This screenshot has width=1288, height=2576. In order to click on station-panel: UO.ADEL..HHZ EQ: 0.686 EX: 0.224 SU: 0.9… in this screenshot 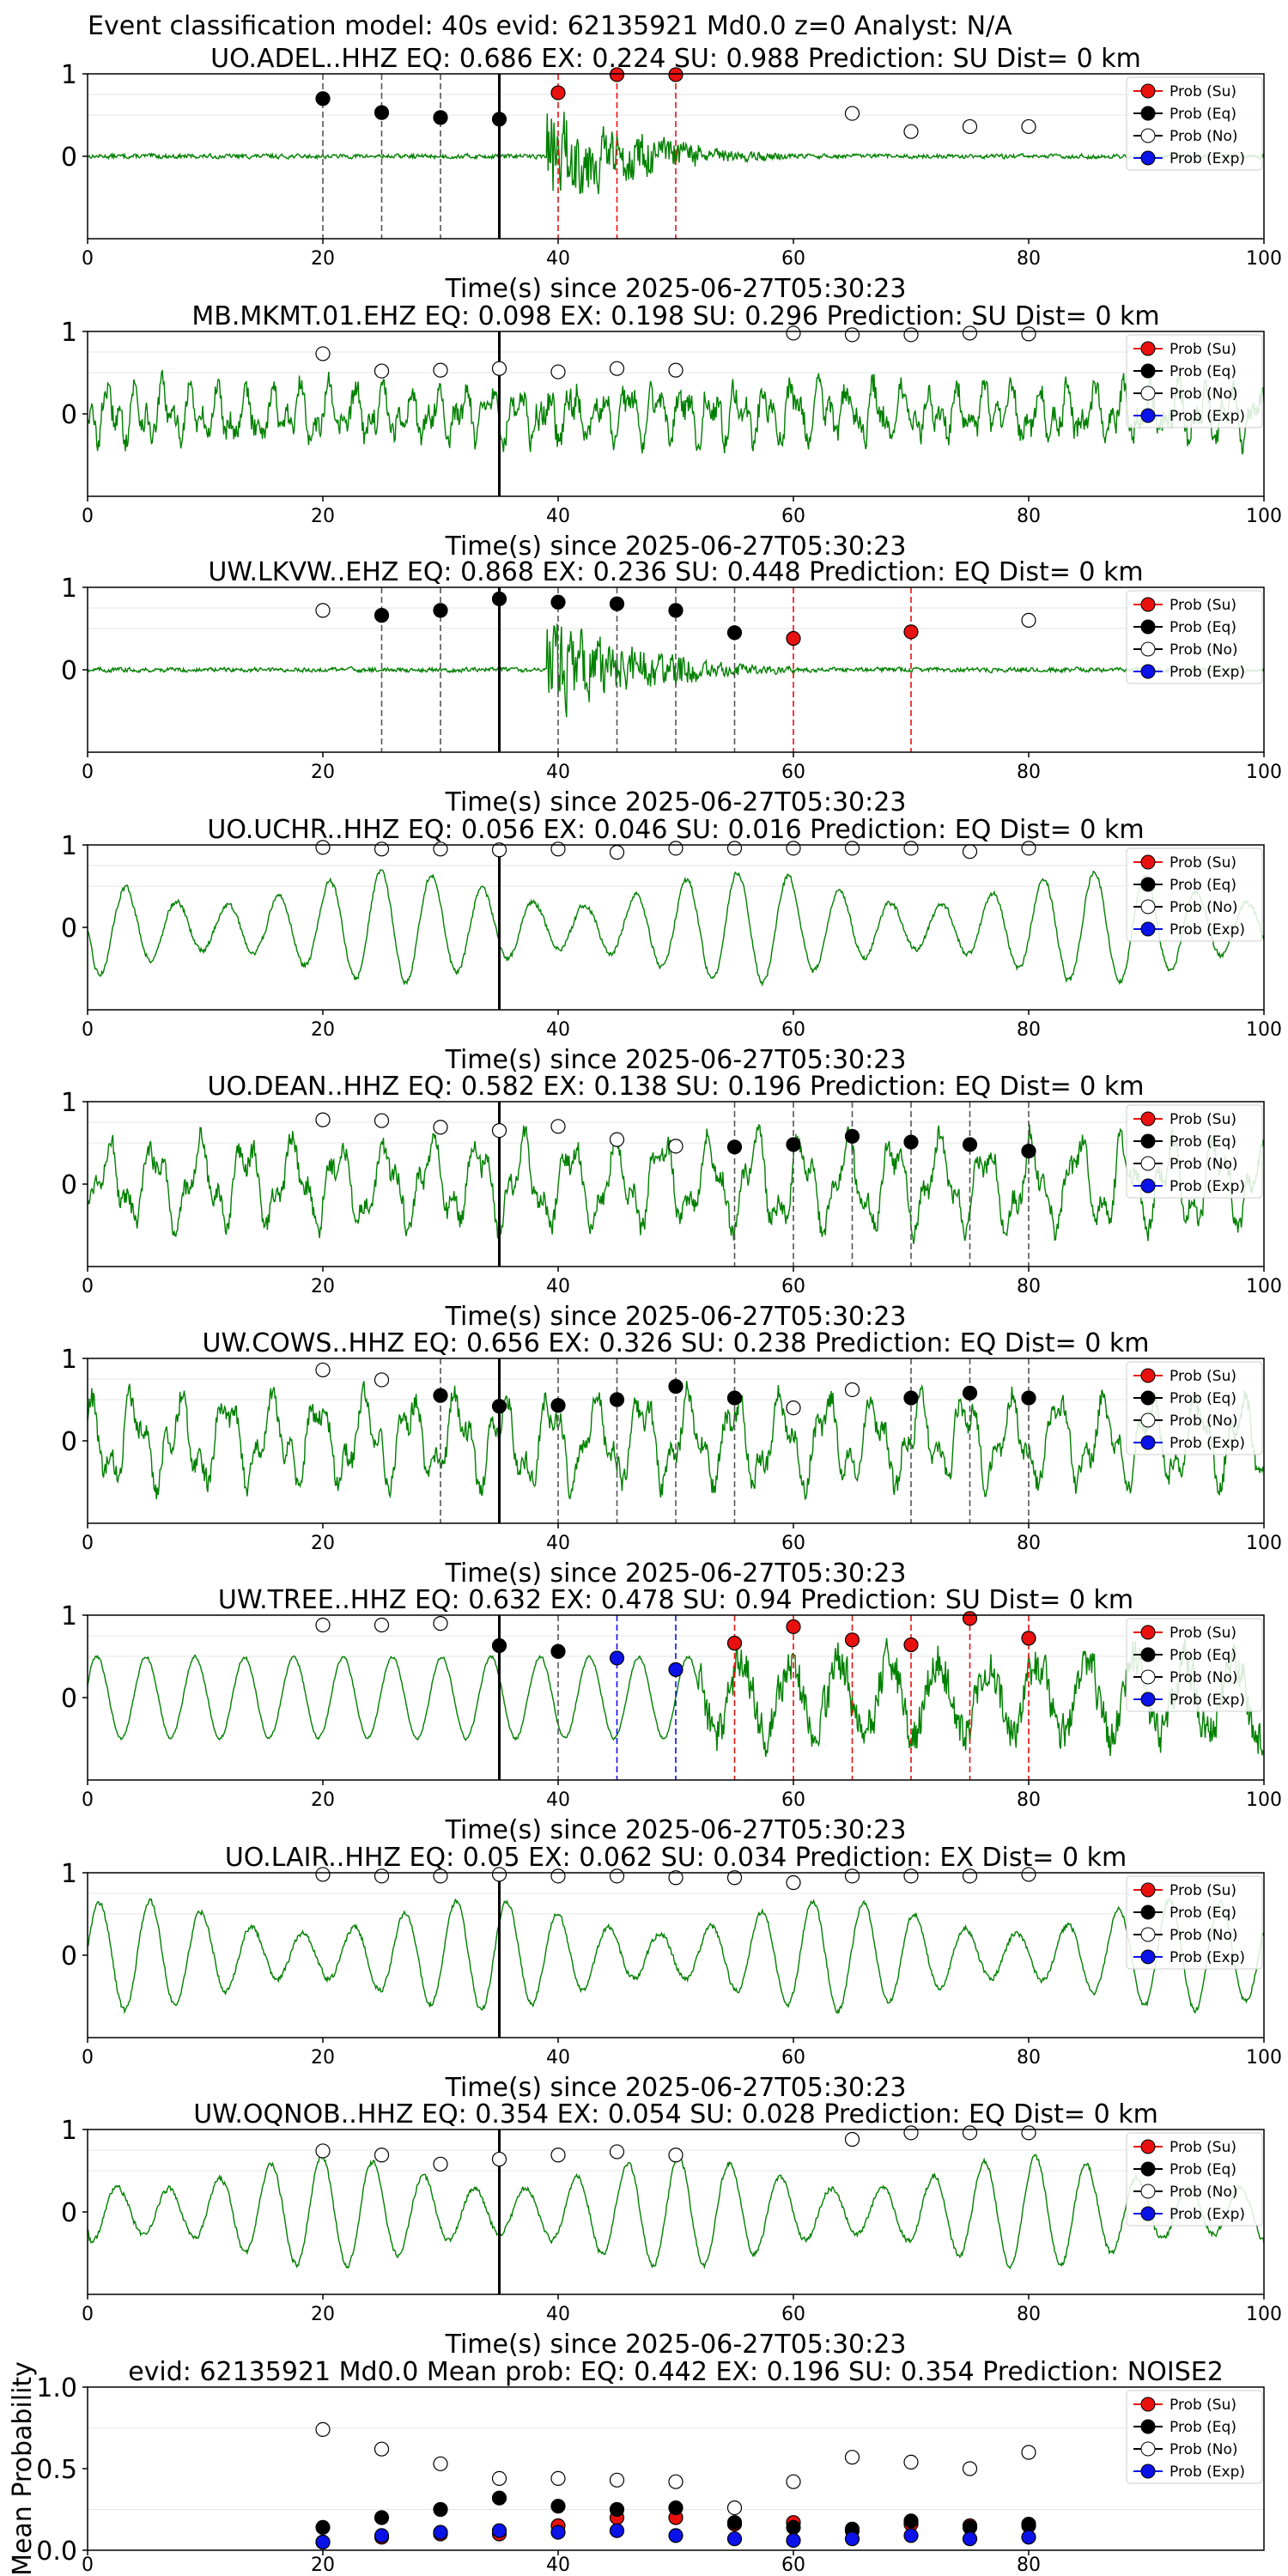, I will do `click(671, 174)`.